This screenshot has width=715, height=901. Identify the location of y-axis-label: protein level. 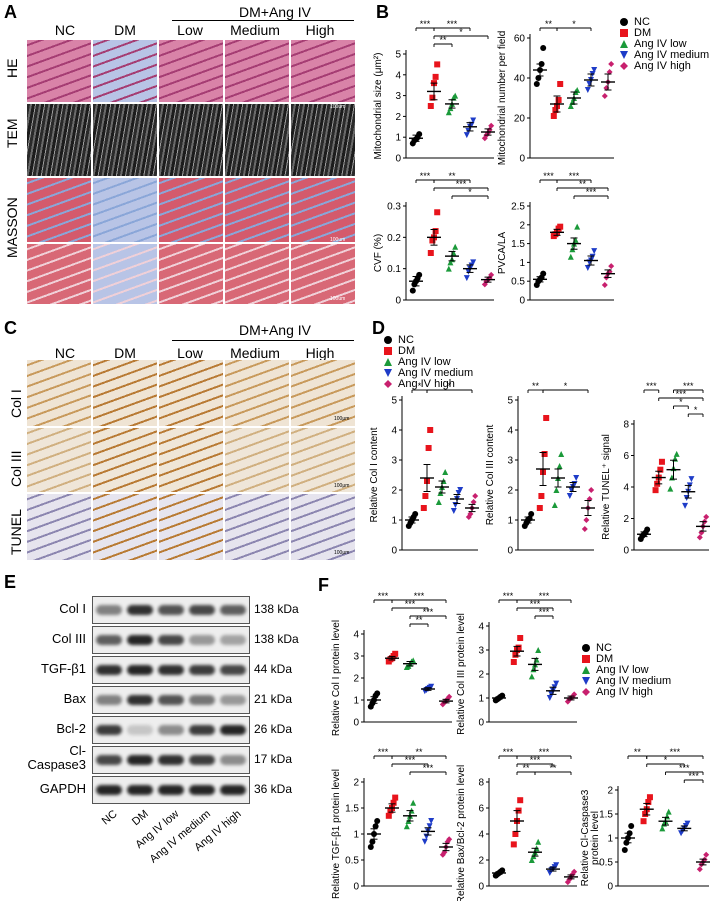
(595, 838).